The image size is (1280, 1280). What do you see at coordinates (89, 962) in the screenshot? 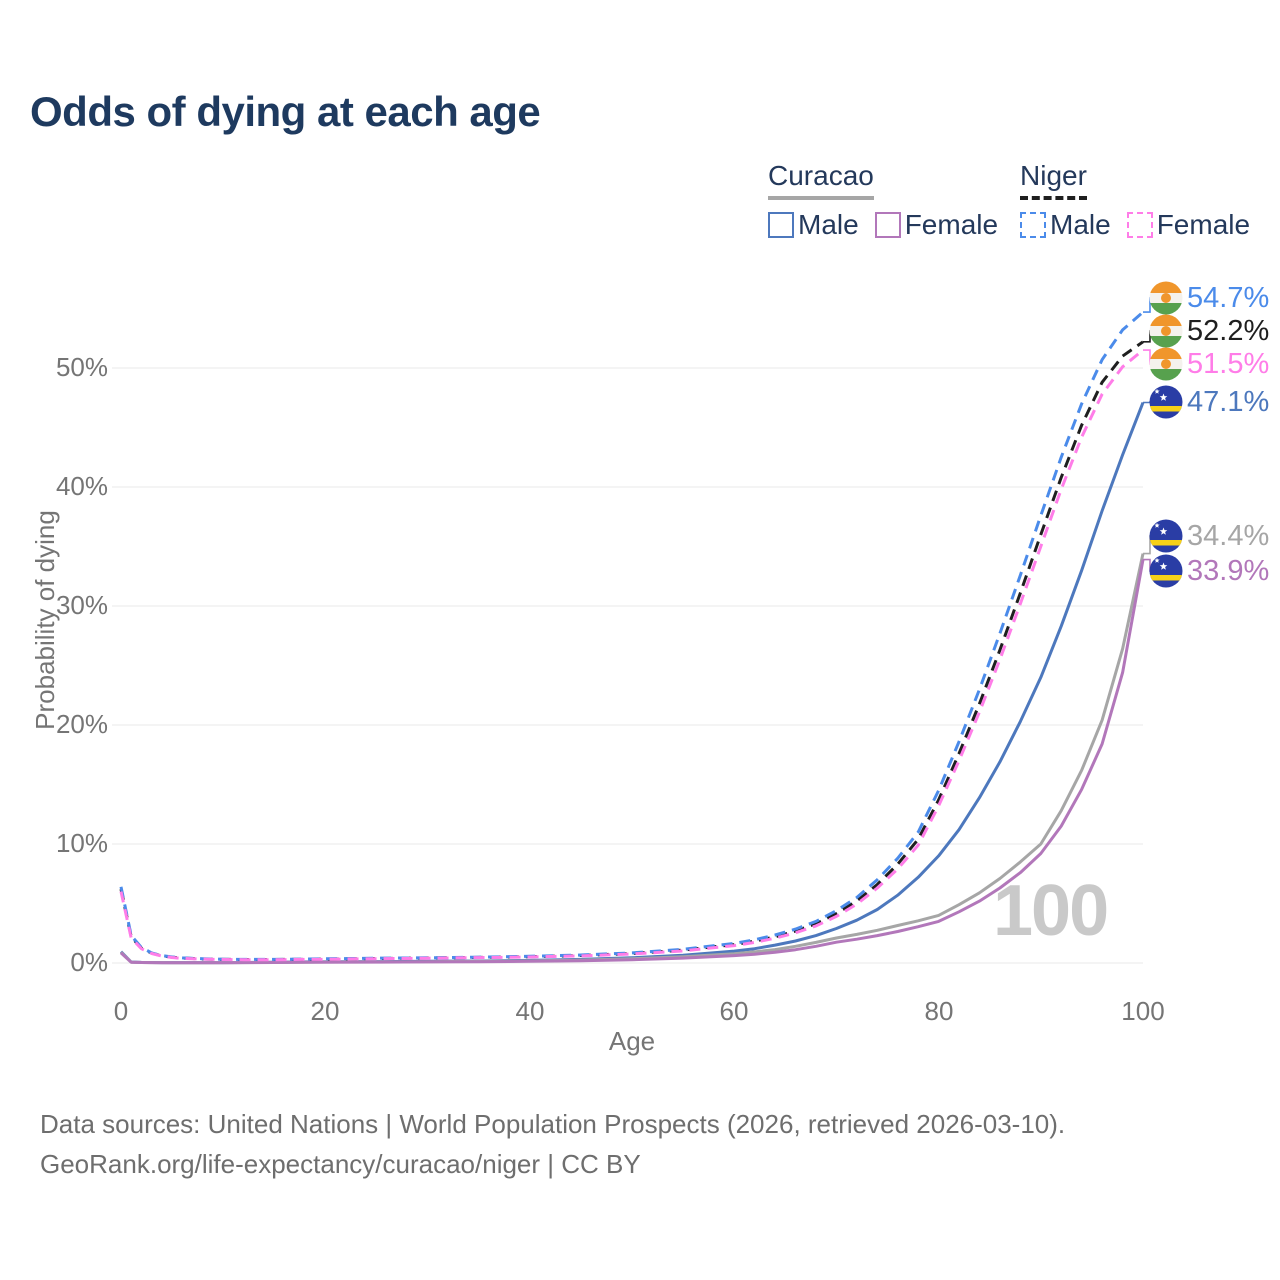
I see `y-tick-0: 0%` at bounding box center [89, 962].